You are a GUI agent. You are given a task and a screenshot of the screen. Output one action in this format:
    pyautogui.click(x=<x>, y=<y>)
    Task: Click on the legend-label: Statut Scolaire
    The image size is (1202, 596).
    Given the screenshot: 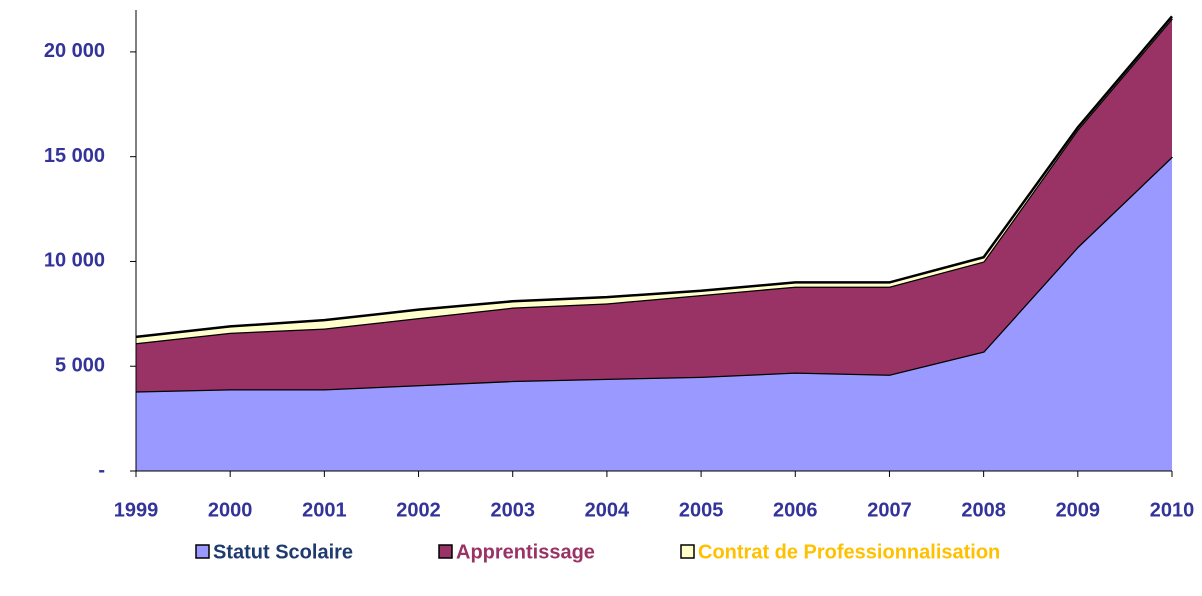 What is the action you would take?
    pyautogui.click(x=283, y=552)
    